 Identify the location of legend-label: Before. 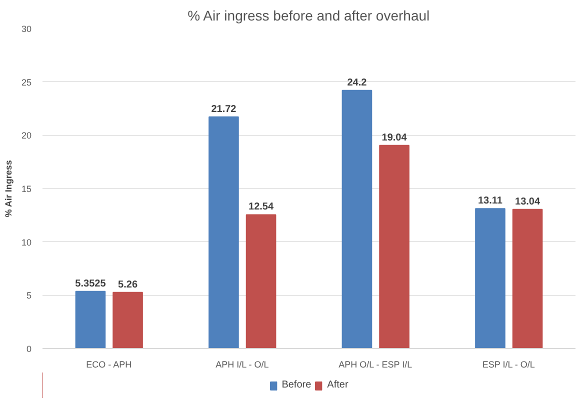
(297, 385).